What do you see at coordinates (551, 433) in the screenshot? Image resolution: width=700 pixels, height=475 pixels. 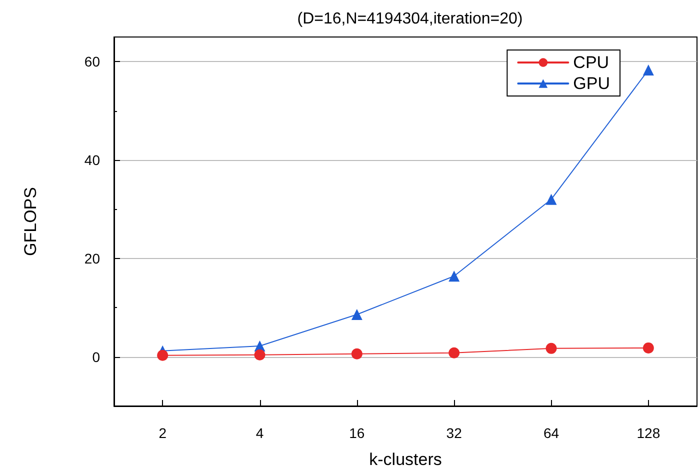 I see `x-tick-label: 64` at bounding box center [551, 433].